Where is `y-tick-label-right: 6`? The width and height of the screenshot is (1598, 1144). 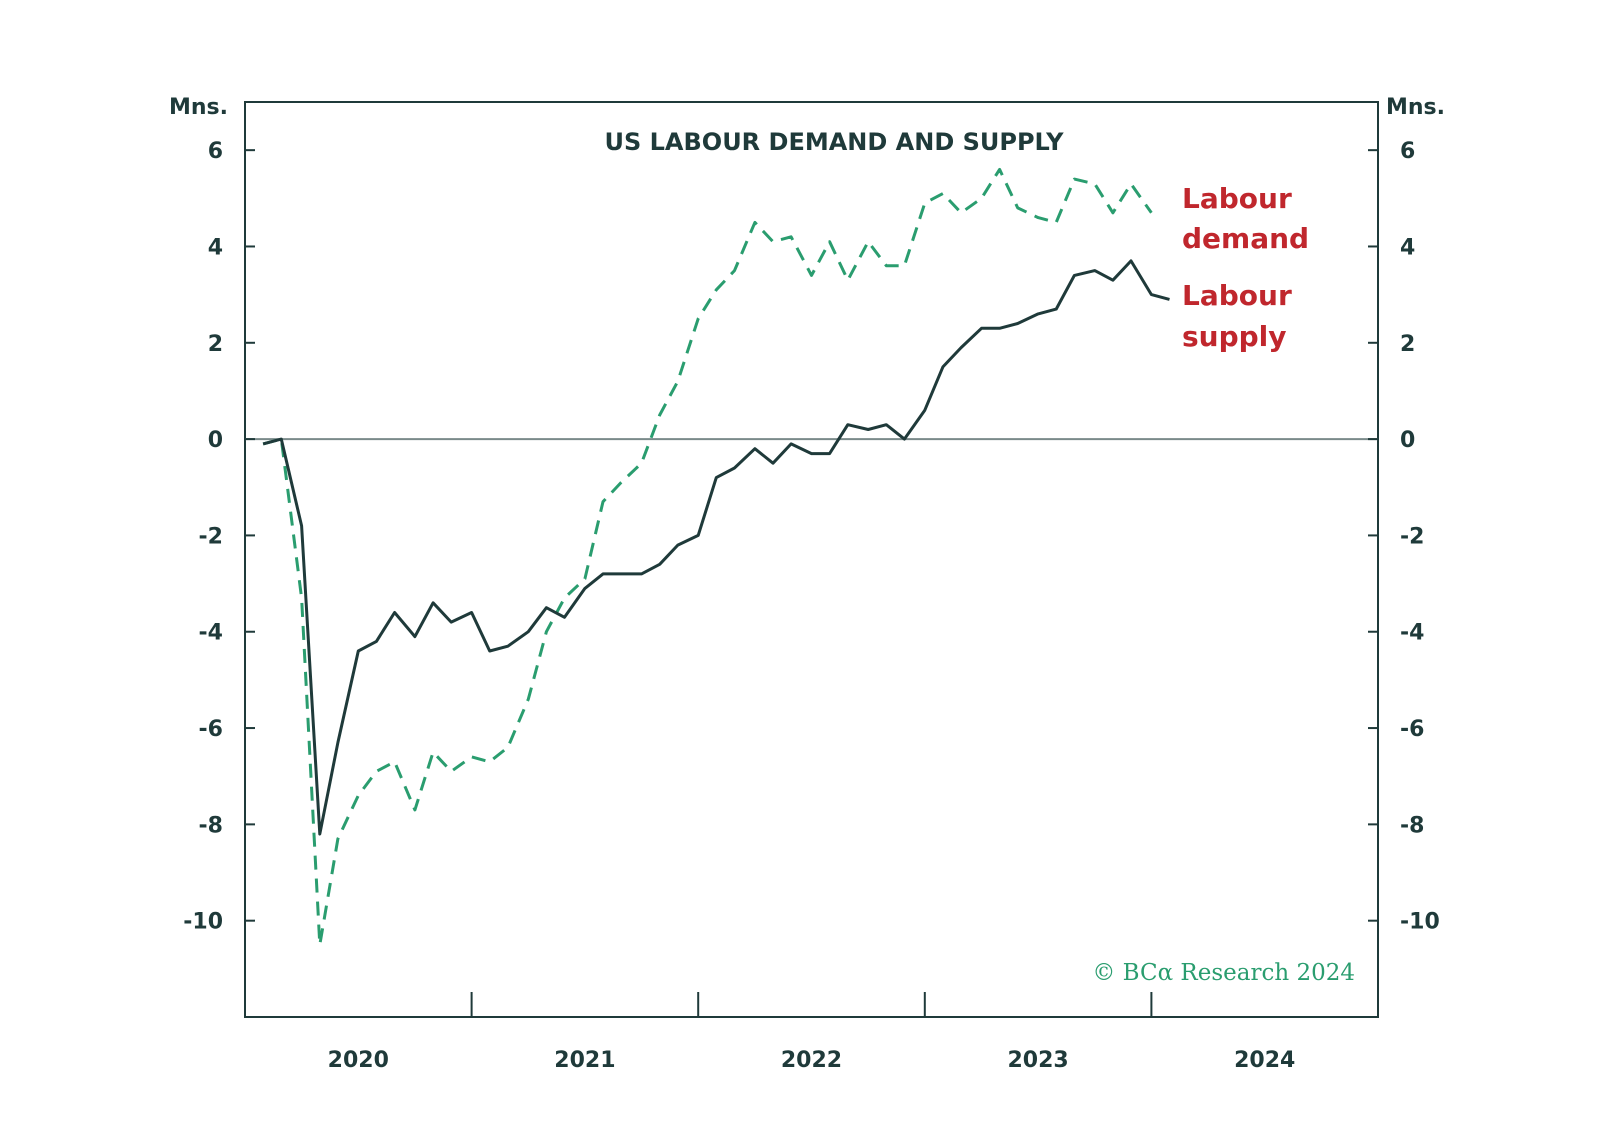
y-tick-label-right: 6 is located at coordinates (1407, 151).